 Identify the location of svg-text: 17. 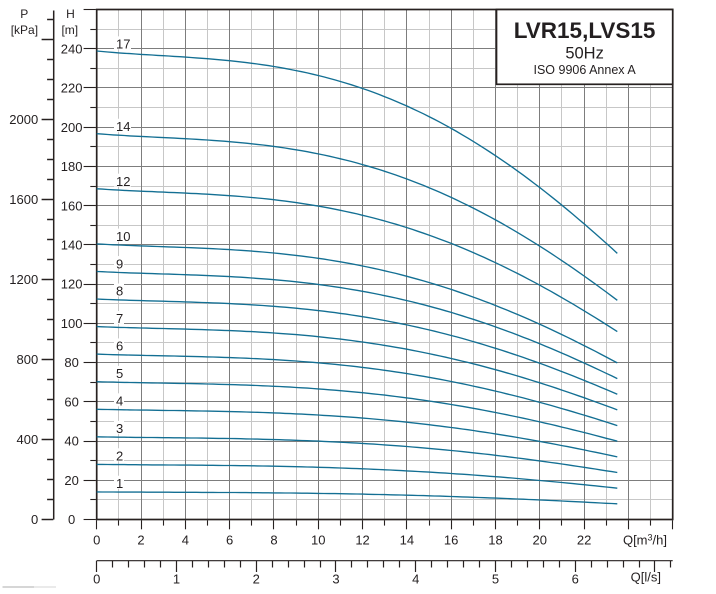
(123, 44).